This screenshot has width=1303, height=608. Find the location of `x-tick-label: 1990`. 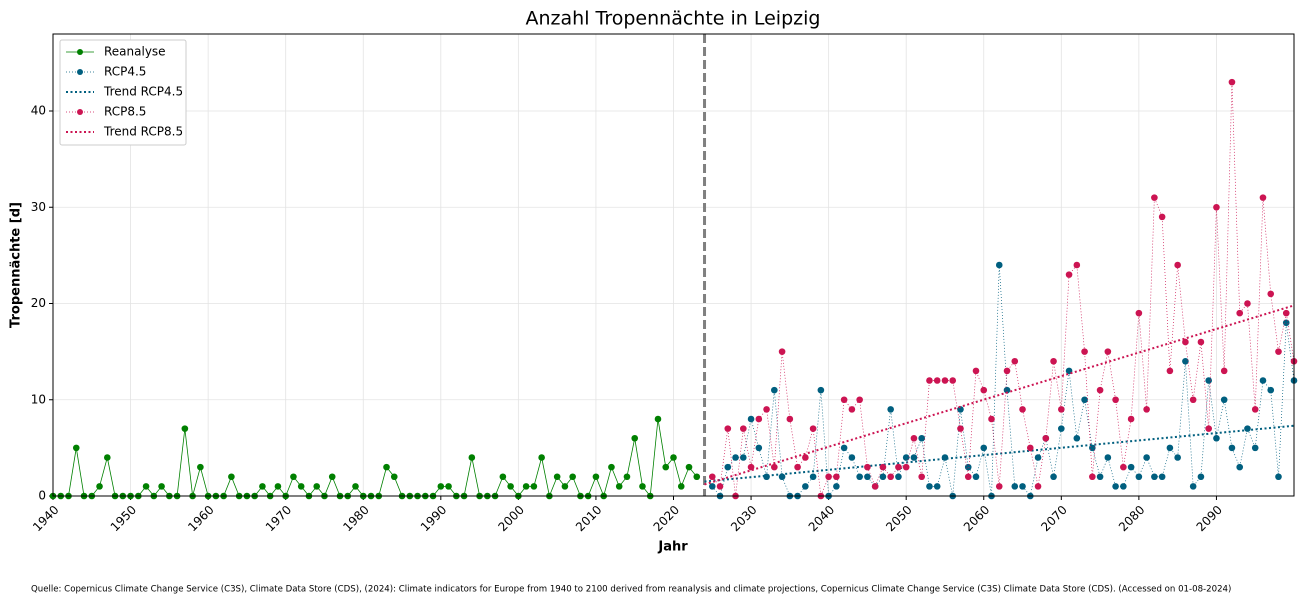

x-tick-label: 1990 is located at coordinates (433, 518).